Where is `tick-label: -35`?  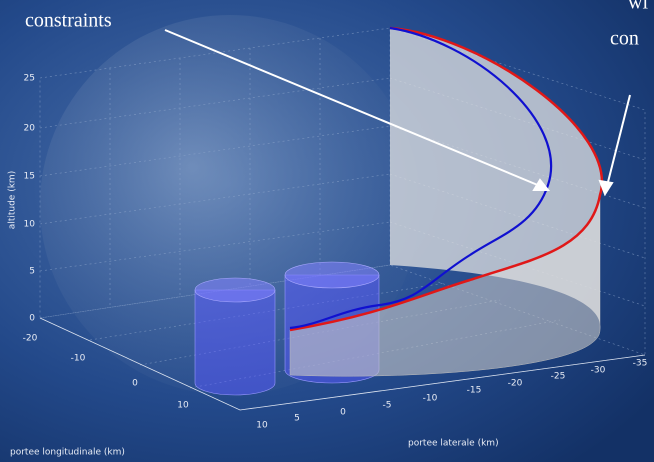 tick-label: -35 is located at coordinates (640, 364).